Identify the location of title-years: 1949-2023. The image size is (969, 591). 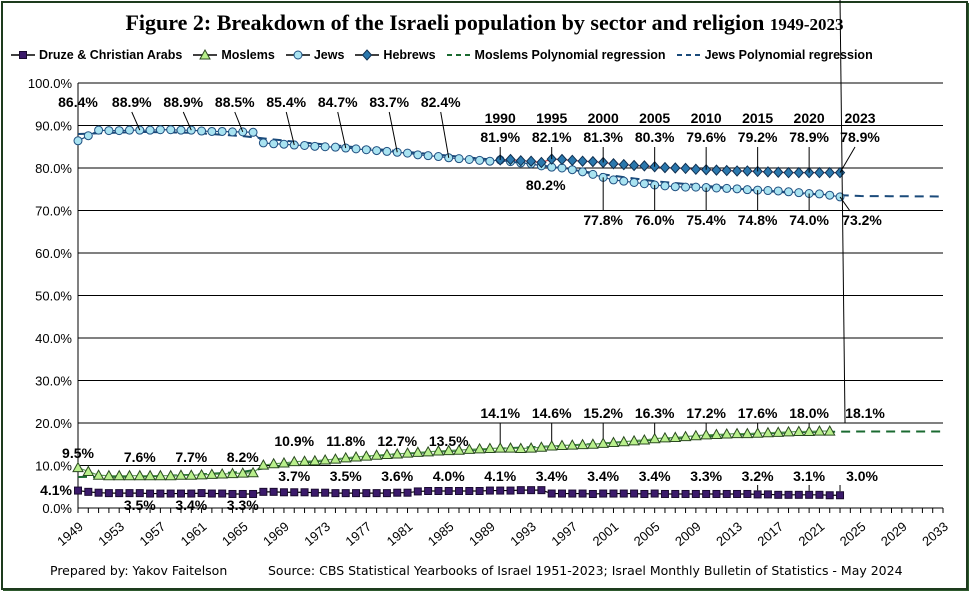
(806, 24).